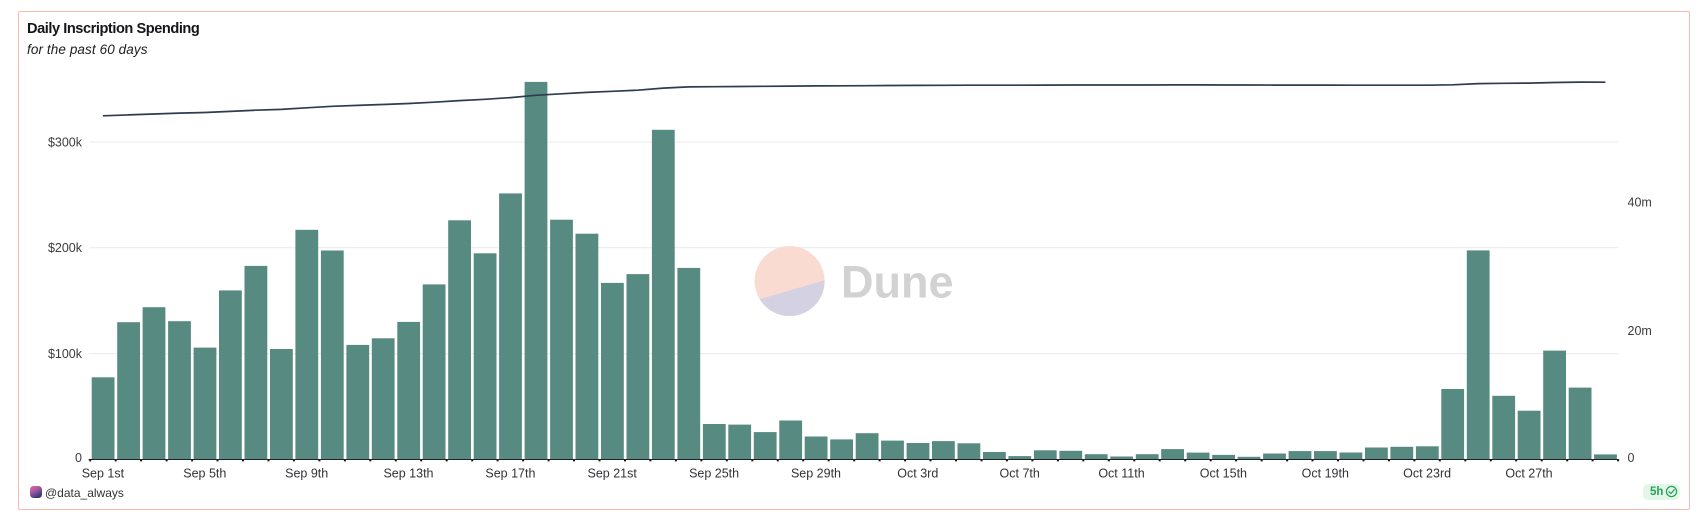 The height and width of the screenshot is (521, 1704). What do you see at coordinates (1528, 474) in the screenshot?
I see `svg-text: Oct 27th` at bounding box center [1528, 474].